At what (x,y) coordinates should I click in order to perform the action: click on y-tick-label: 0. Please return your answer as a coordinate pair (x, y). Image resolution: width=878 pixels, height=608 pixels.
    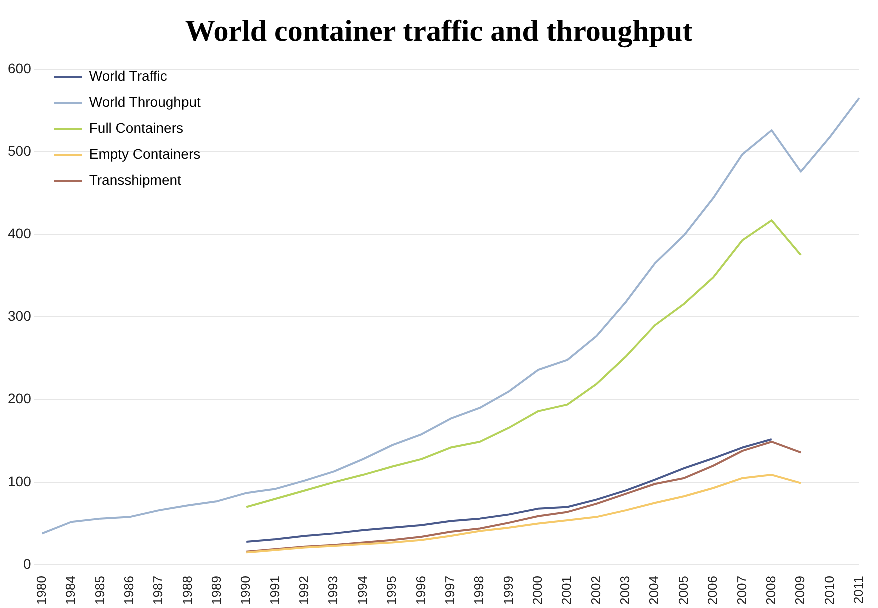
    Looking at the image, I should click on (28, 564).